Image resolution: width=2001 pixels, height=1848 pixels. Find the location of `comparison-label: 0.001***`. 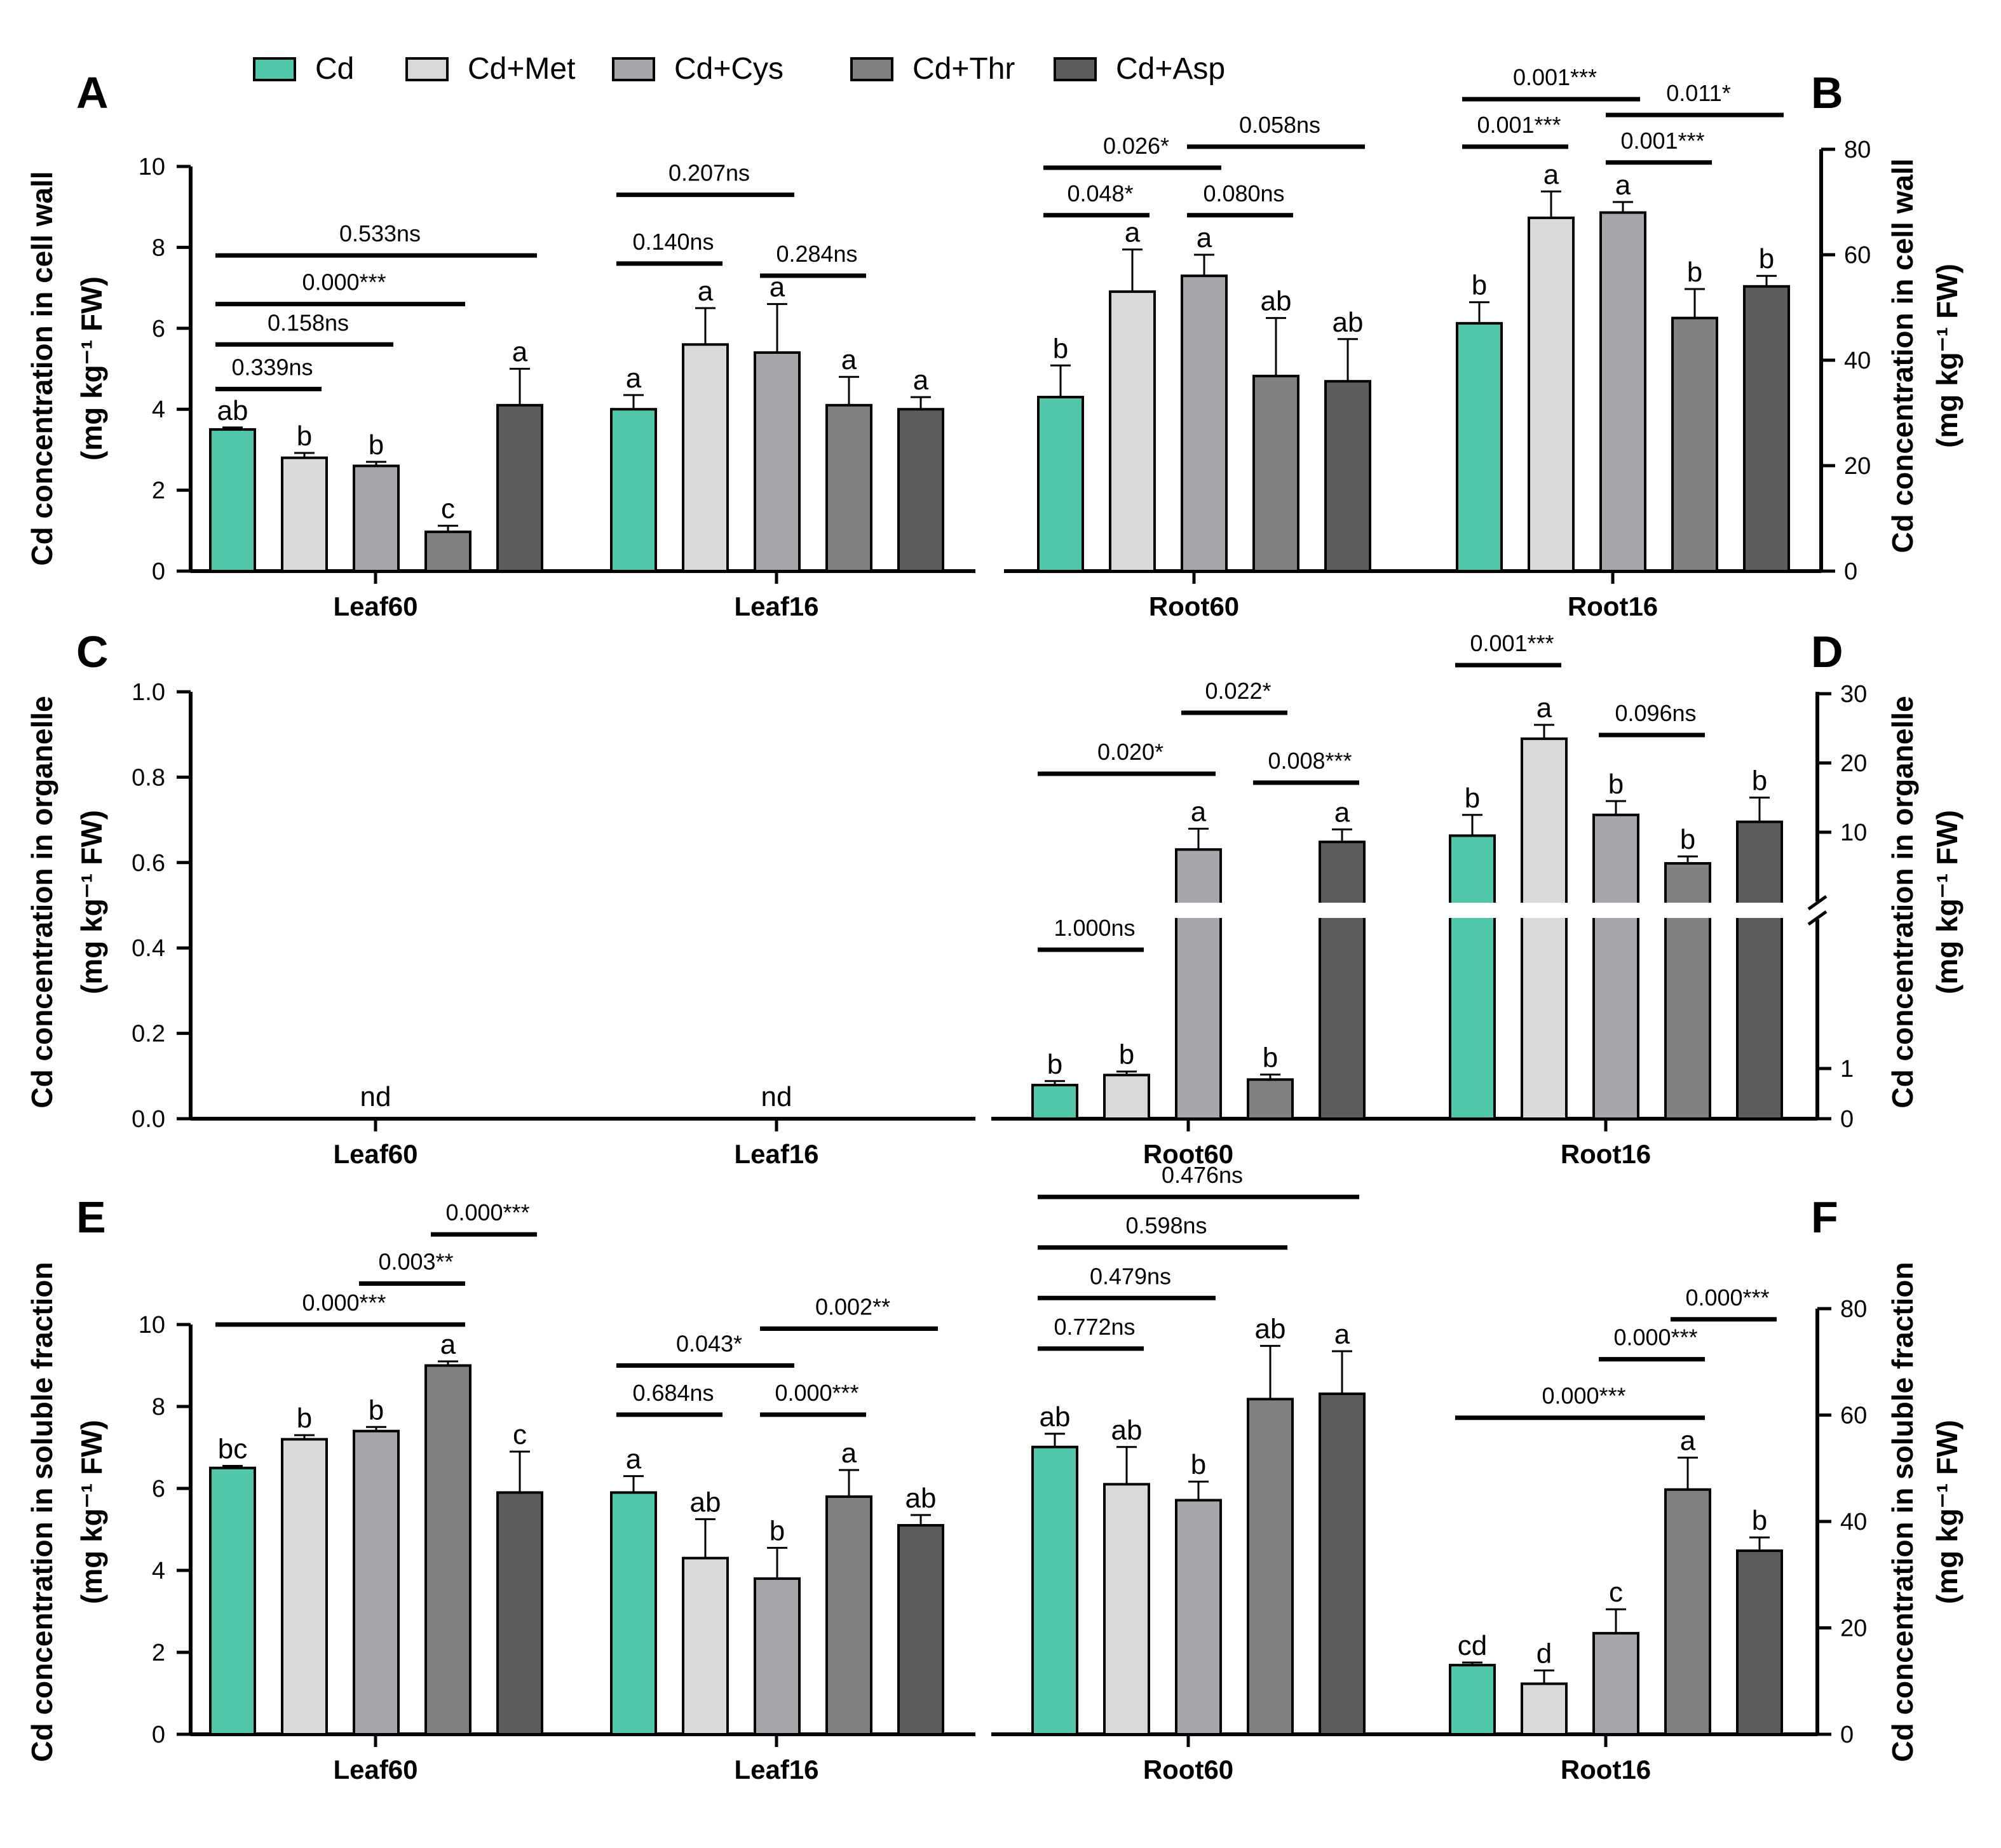

comparison-label: 0.001*** is located at coordinates (1519, 125).